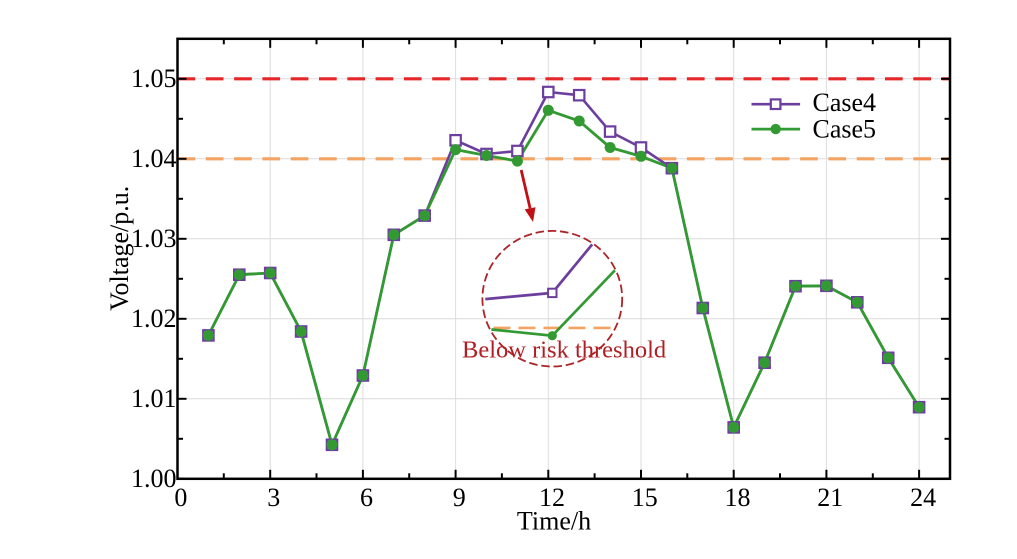  I want to click on svg-text: 0, so click(180, 497).